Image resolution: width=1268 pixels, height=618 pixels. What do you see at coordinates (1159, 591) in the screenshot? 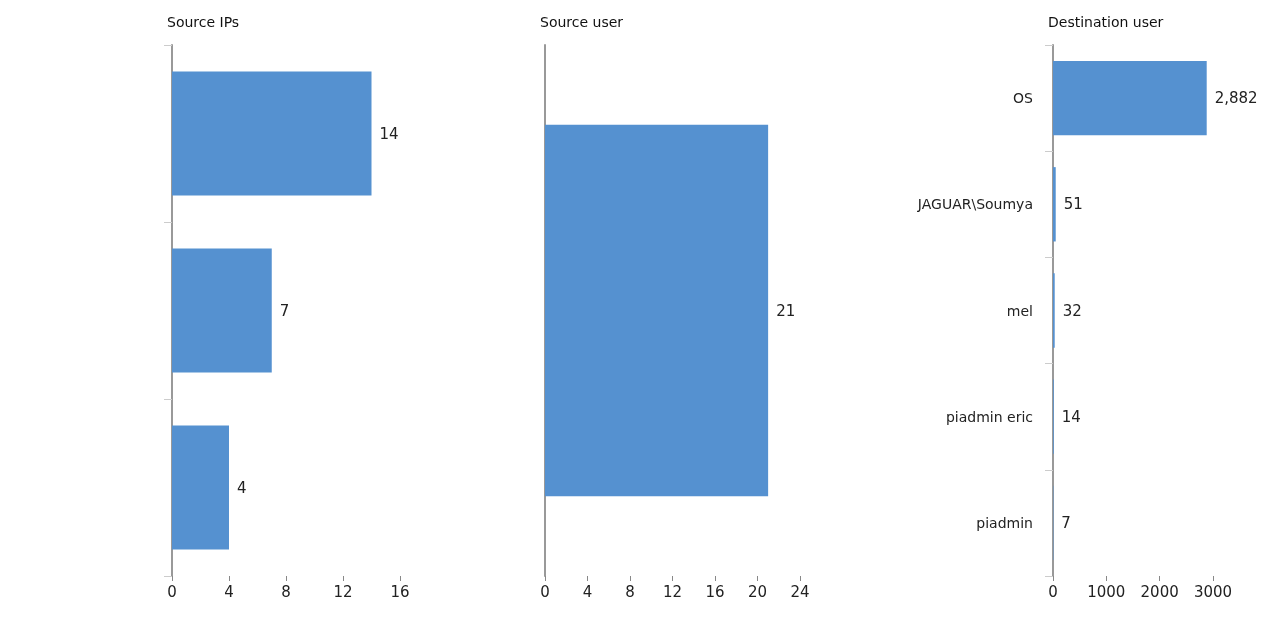
I see `x-tick-label: 2000` at bounding box center [1159, 591].